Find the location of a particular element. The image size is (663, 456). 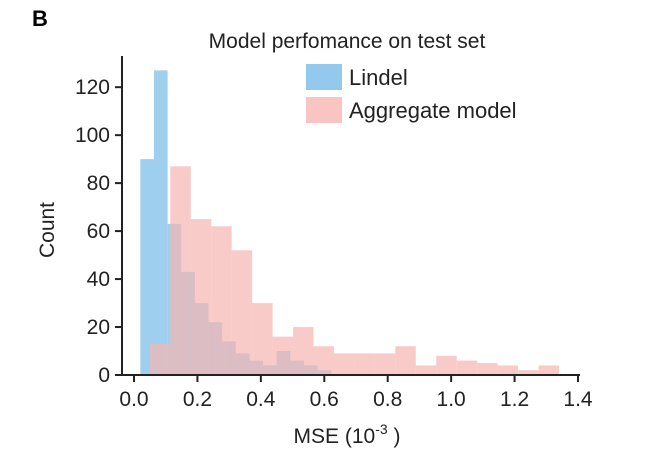

x-tick-label-6: 1.2 is located at coordinates (514, 399).